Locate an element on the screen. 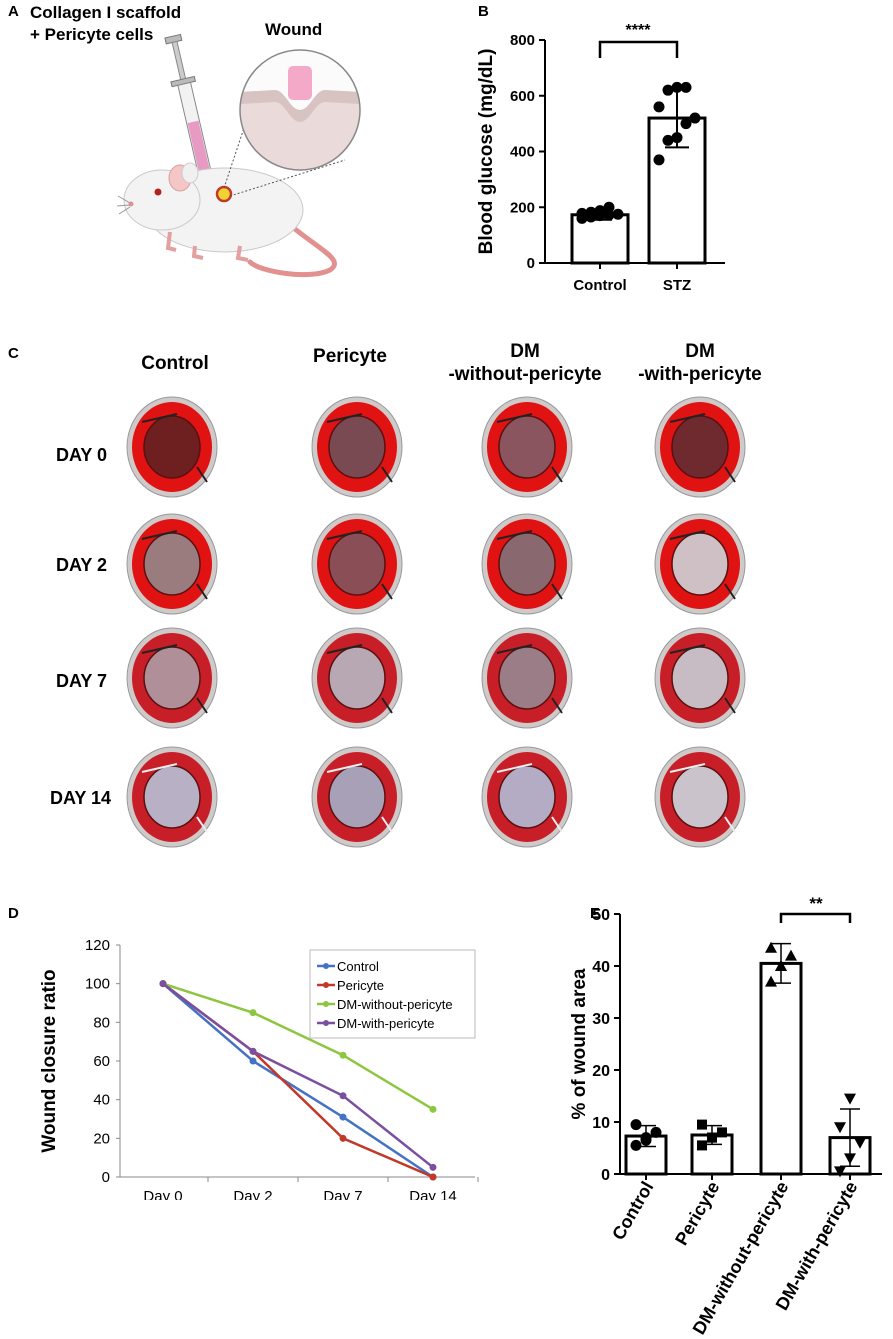  legend-label: DM-with-pericyte is located at coordinates (386, 1023).